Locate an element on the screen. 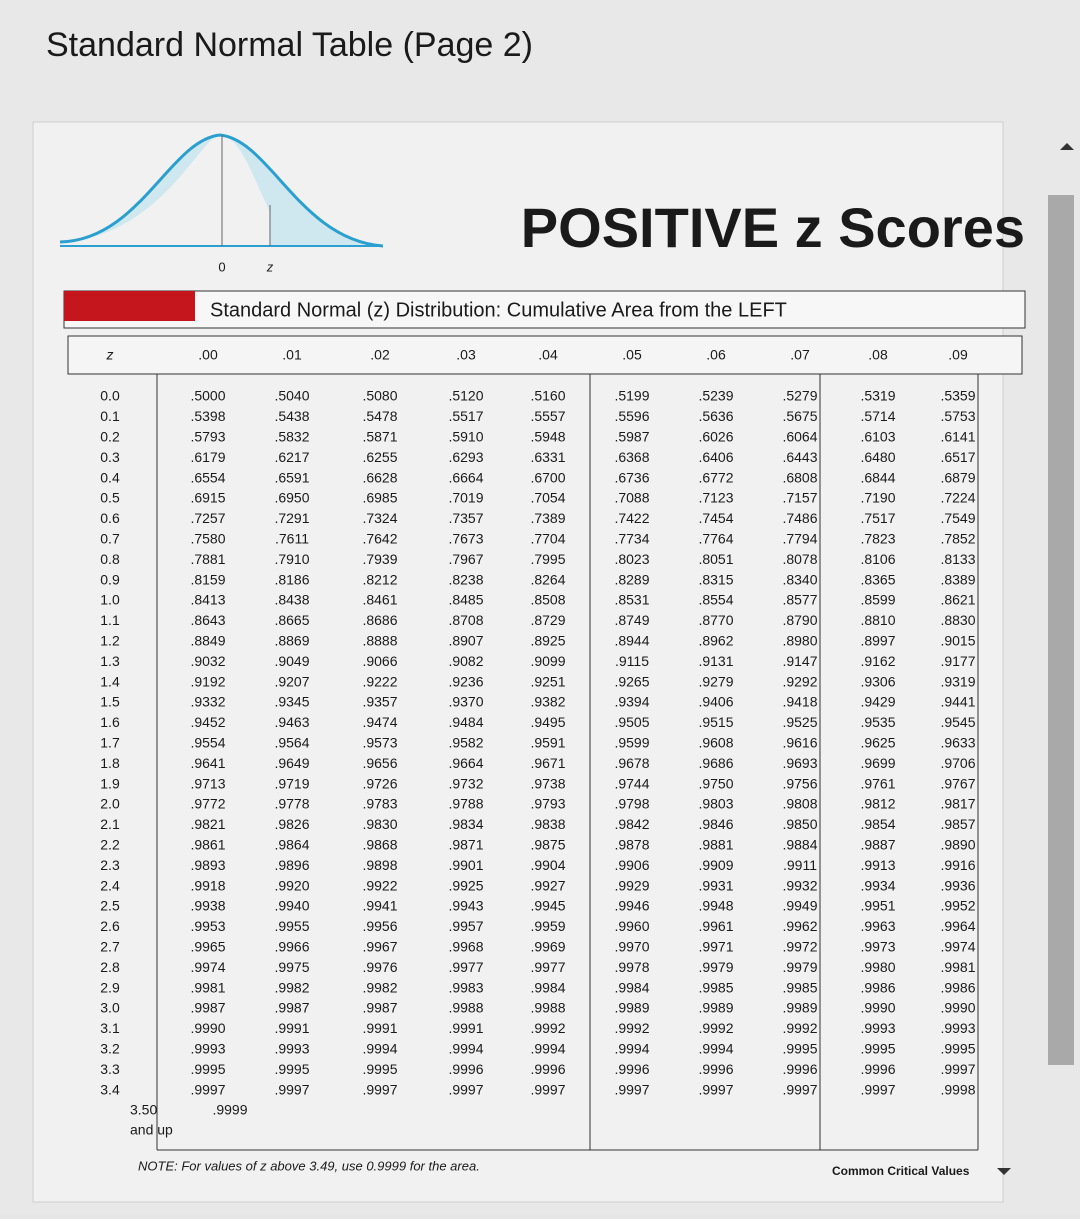  cell-value: .5478 is located at coordinates (379, 416).